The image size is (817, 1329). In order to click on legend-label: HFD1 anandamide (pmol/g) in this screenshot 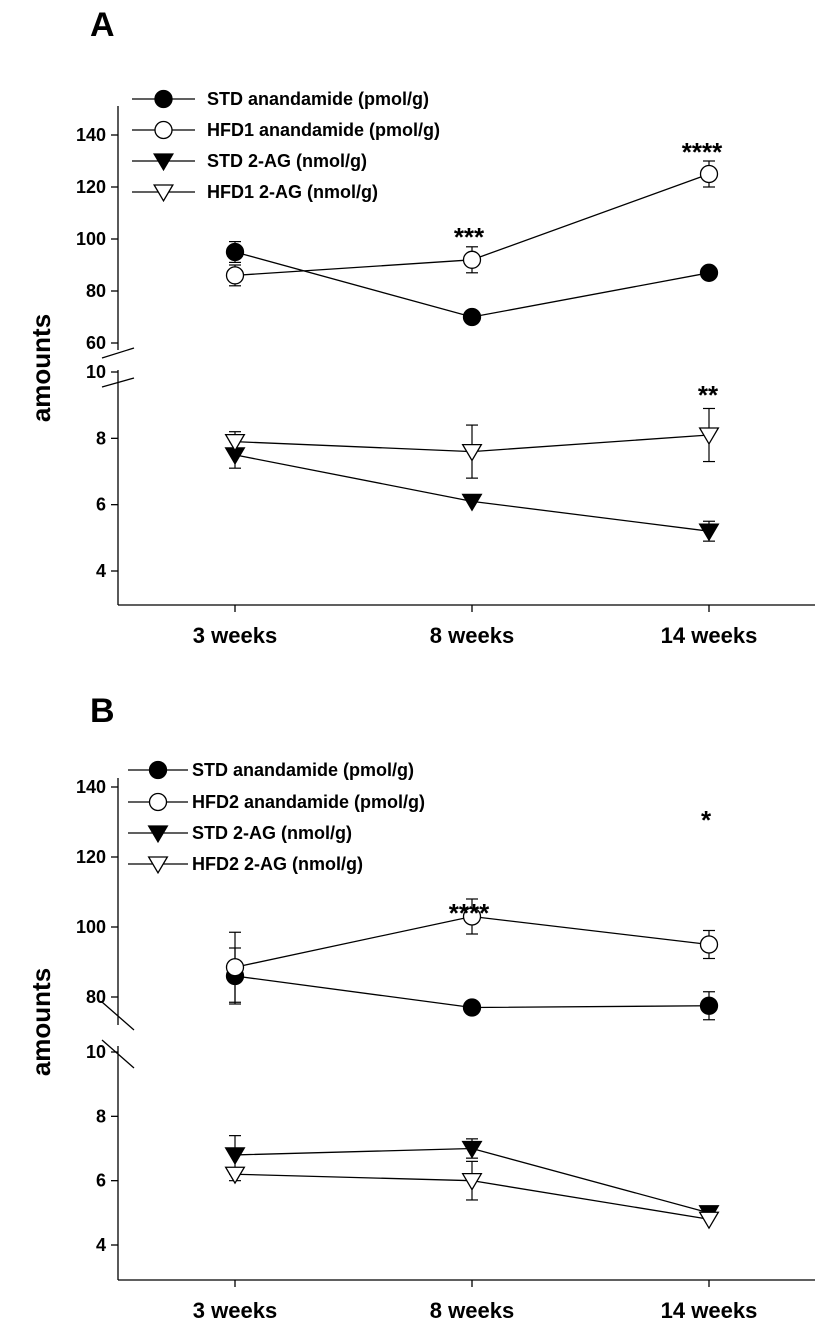, I will do `click(323, 130)`.